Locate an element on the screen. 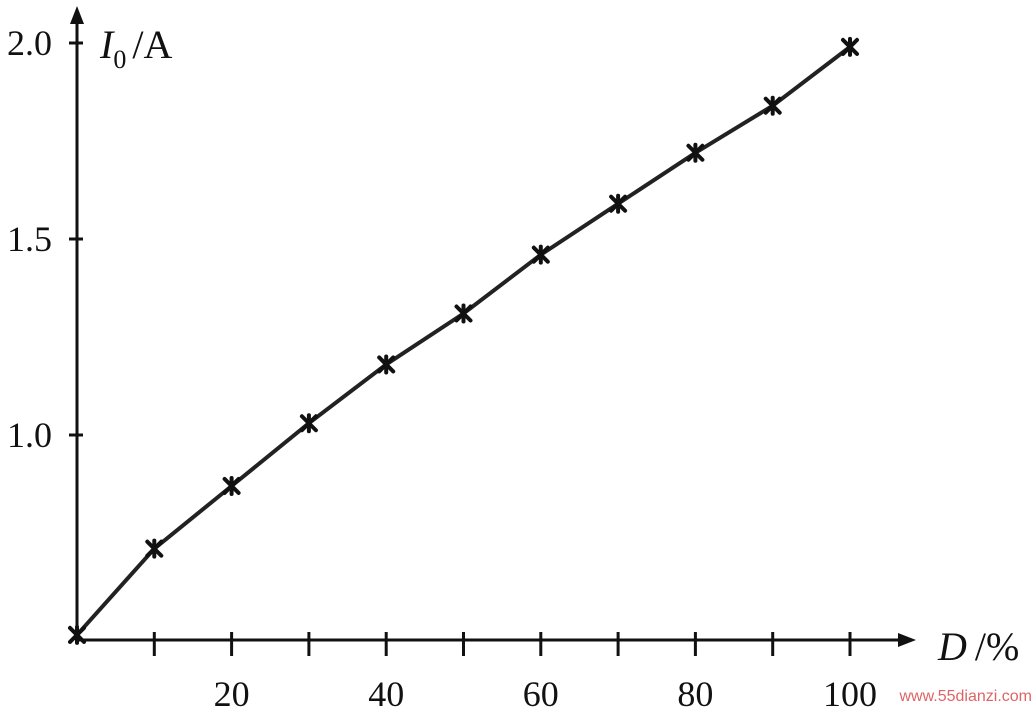 This screenshot has width=1036, height=708. x-axis-symbol: D is located at coordinates (952, 646).